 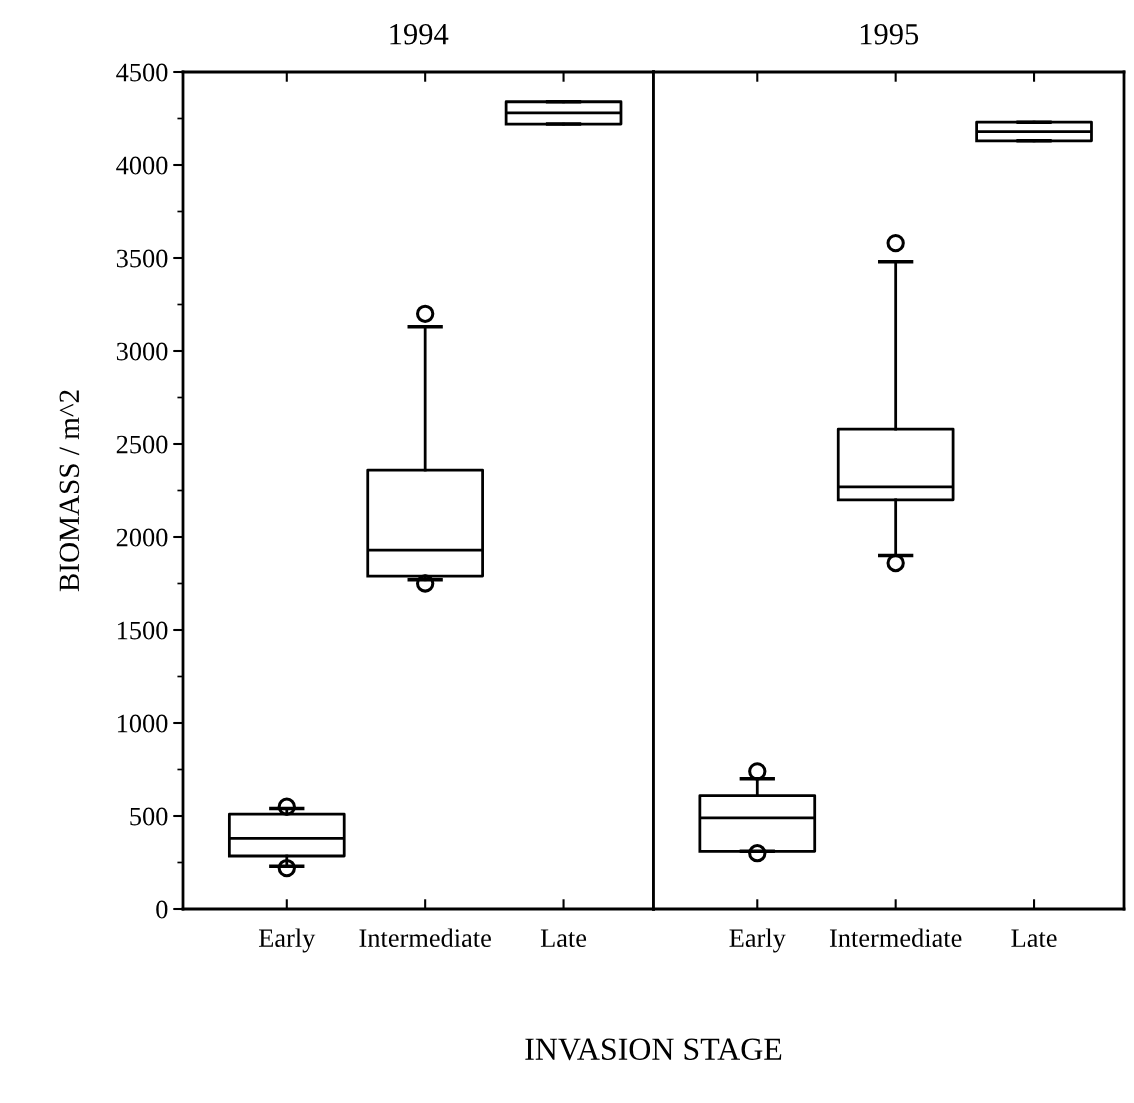 What do you see at coordinates (69, 491) in the screenshot?
I see `y-axis-title: BIOMASS / m^2` at bounding box center [69, 491].